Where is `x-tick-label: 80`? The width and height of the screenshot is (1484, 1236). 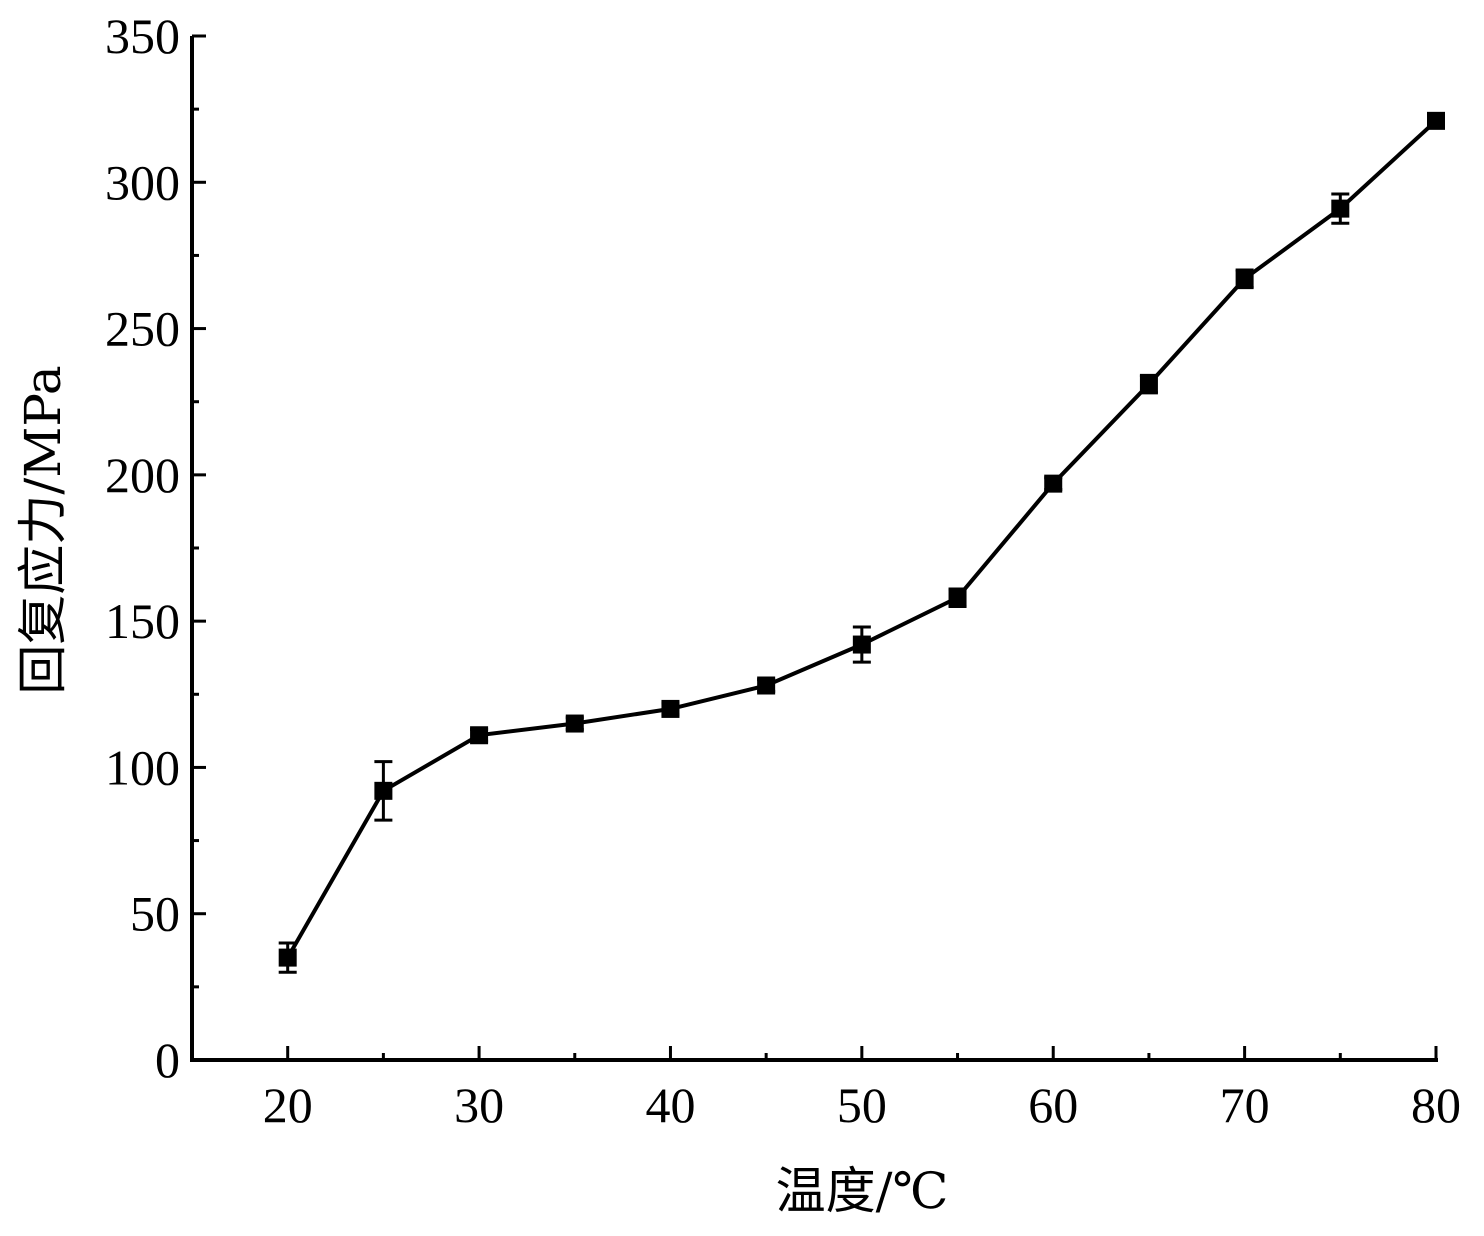
x-tick-label: 80 is located at coordinates (1436, 1105).